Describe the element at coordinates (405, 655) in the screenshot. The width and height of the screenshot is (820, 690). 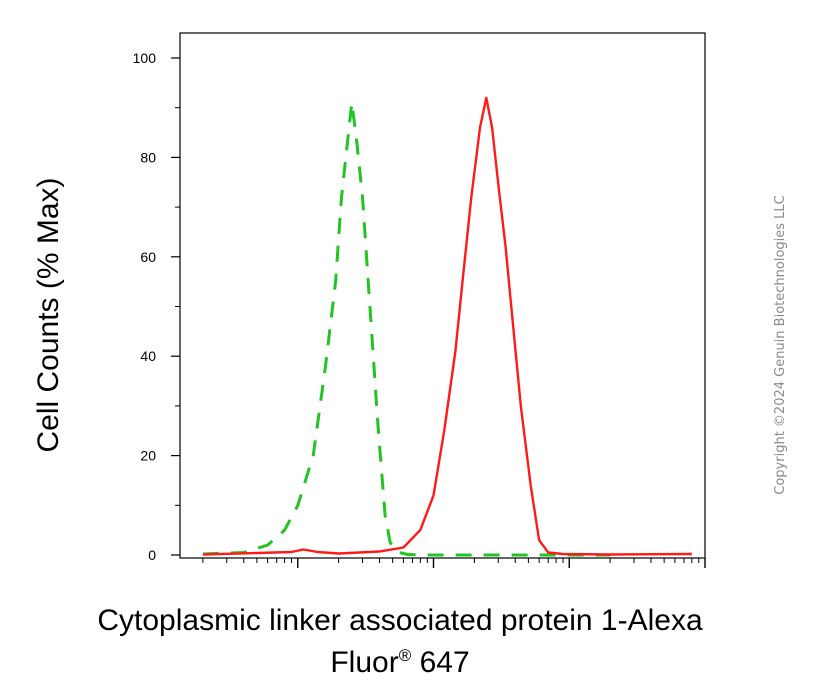
I see `registered-mark: ®` at that location.